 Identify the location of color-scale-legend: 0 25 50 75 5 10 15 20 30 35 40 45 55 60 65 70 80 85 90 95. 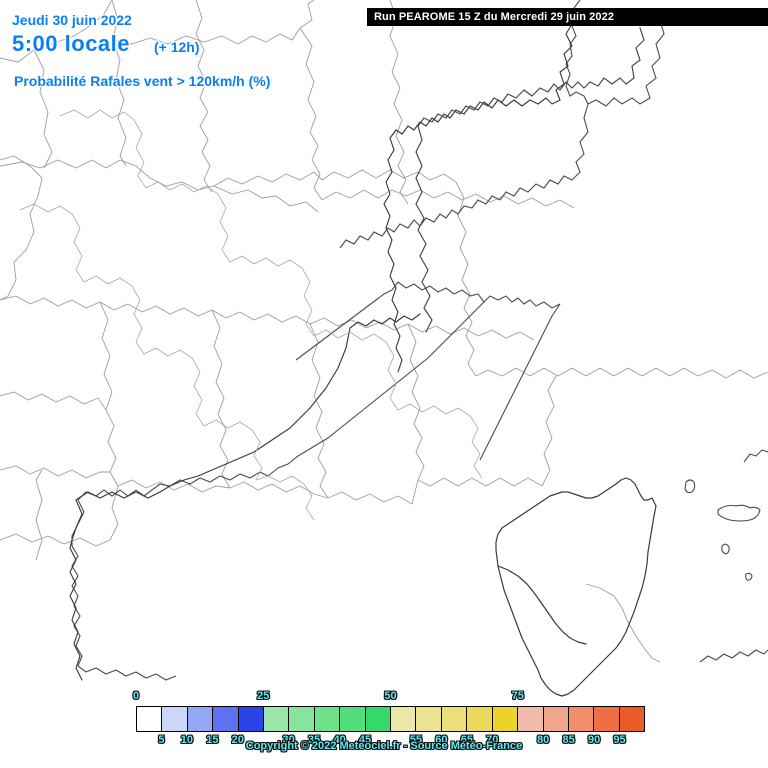
(388, 720).